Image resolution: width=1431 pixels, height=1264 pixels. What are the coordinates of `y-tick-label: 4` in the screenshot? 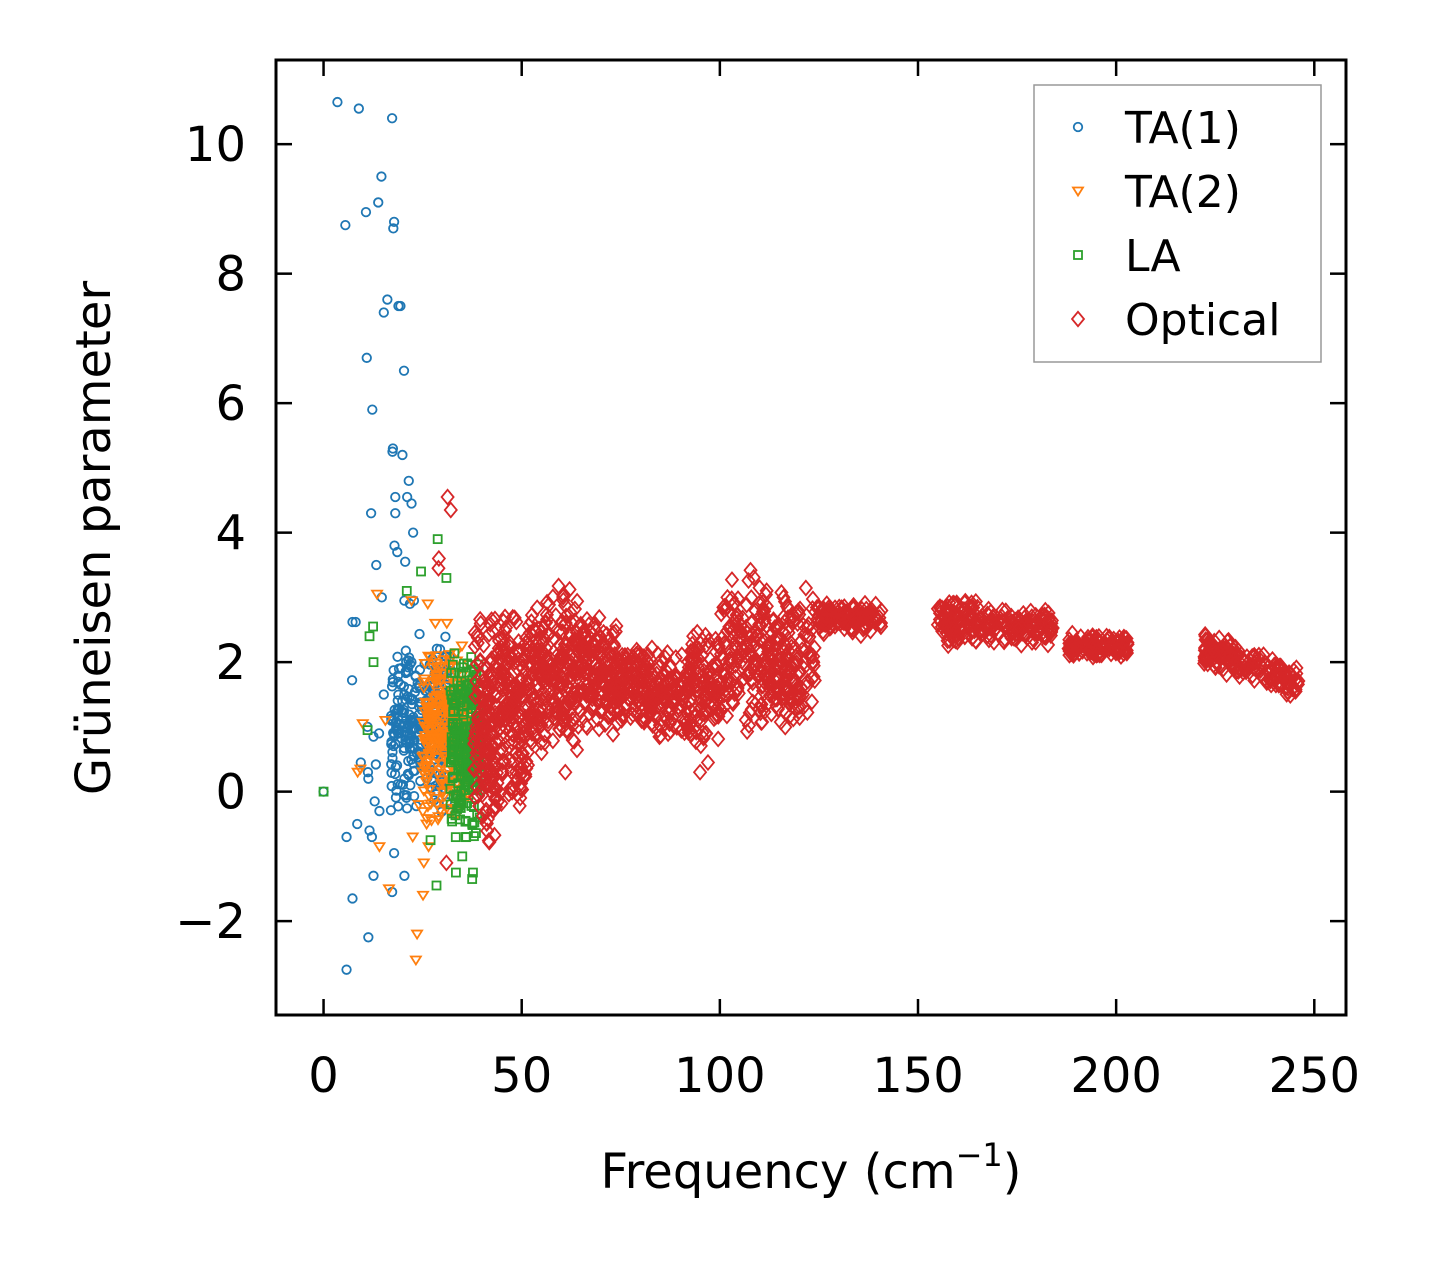 It's located at (230, 534).